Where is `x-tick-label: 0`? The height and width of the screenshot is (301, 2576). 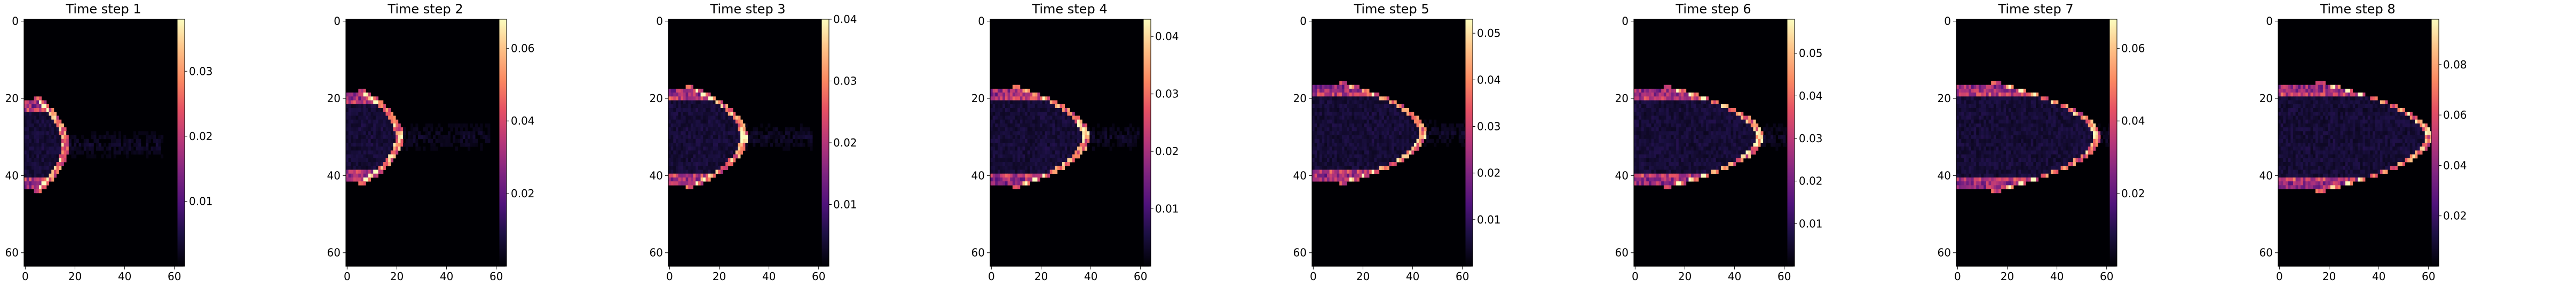 x-tick-label: 0 is located at coordinates (1313, 276).